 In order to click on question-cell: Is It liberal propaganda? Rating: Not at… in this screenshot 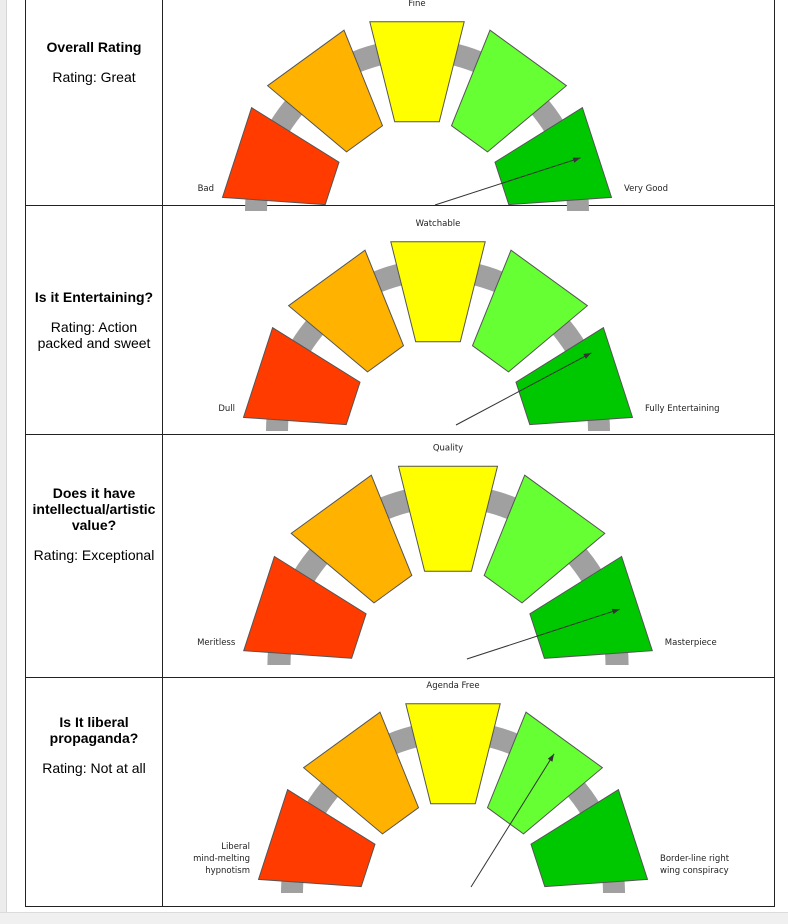, I will do `click(94, 792)`.